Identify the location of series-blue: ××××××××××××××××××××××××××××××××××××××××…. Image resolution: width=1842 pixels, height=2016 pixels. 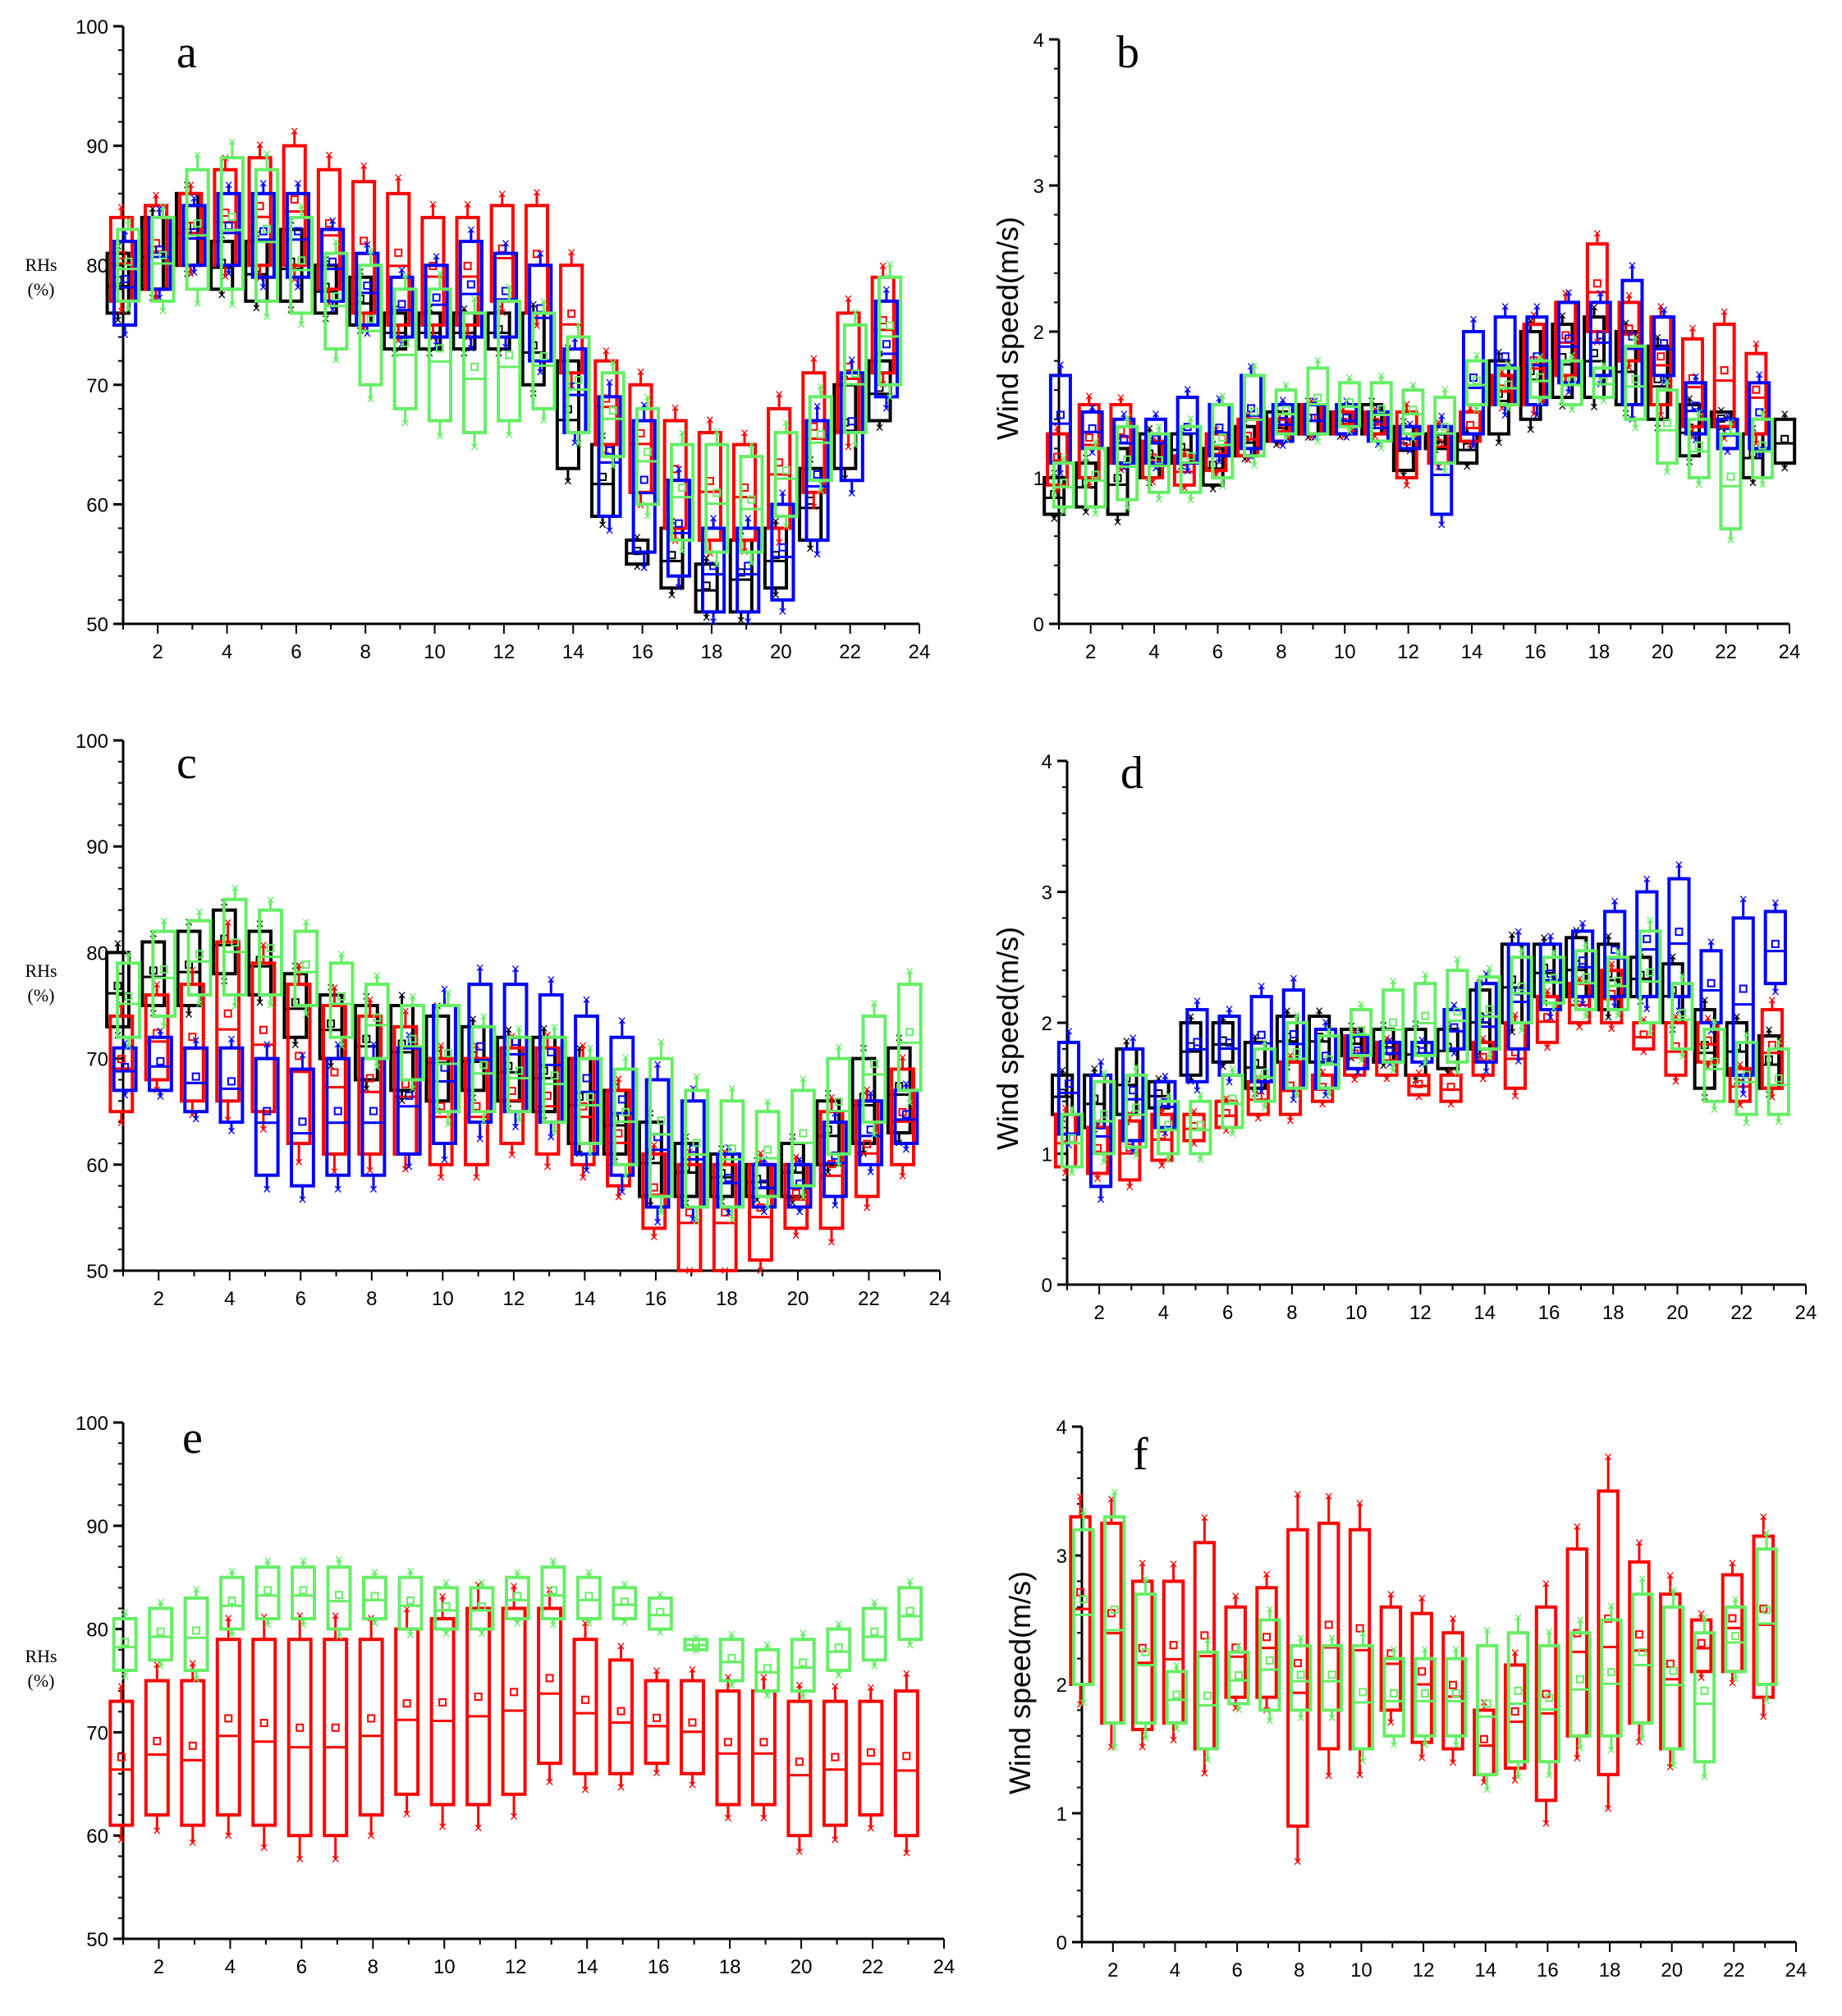
(515, 1095).